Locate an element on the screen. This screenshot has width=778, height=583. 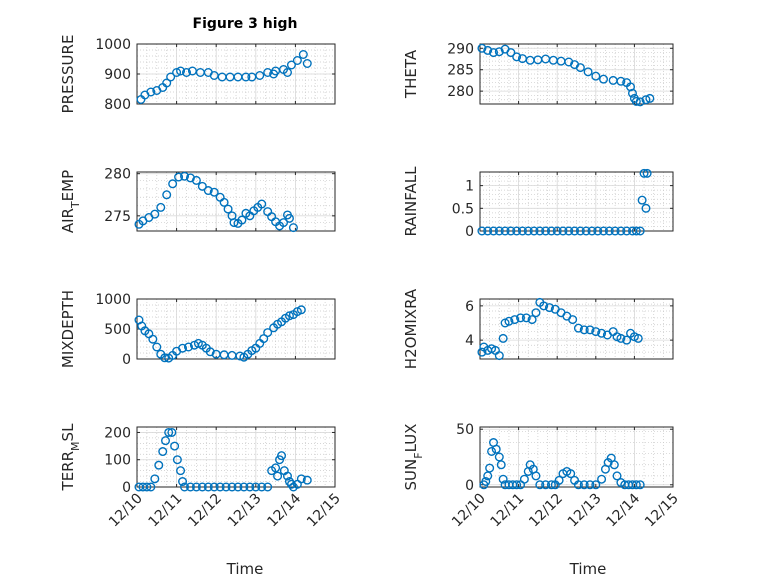
y-axis-label-main: THETA is located at coordinates (411, 74).